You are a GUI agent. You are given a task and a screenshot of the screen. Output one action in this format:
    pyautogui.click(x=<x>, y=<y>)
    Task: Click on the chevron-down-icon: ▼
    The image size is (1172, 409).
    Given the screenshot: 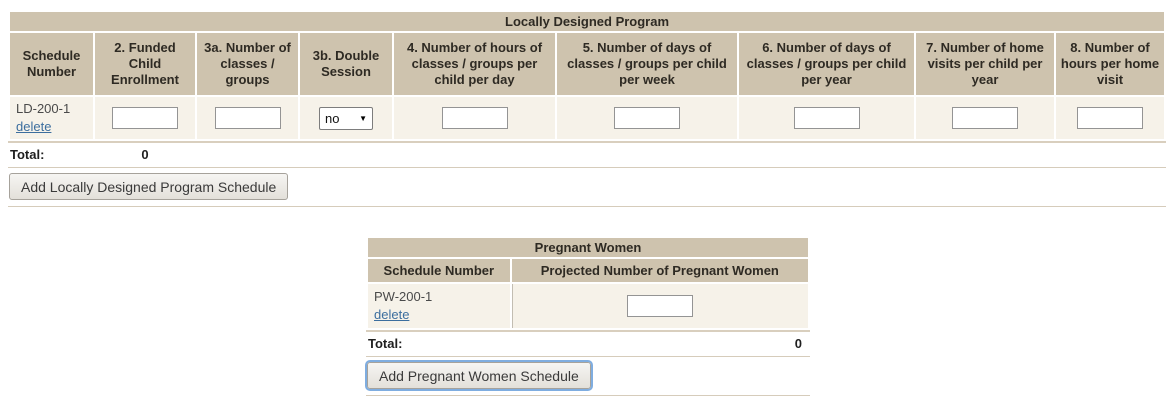 What is the action you would take?
    pyautogui.click(x=363, y=118)
    